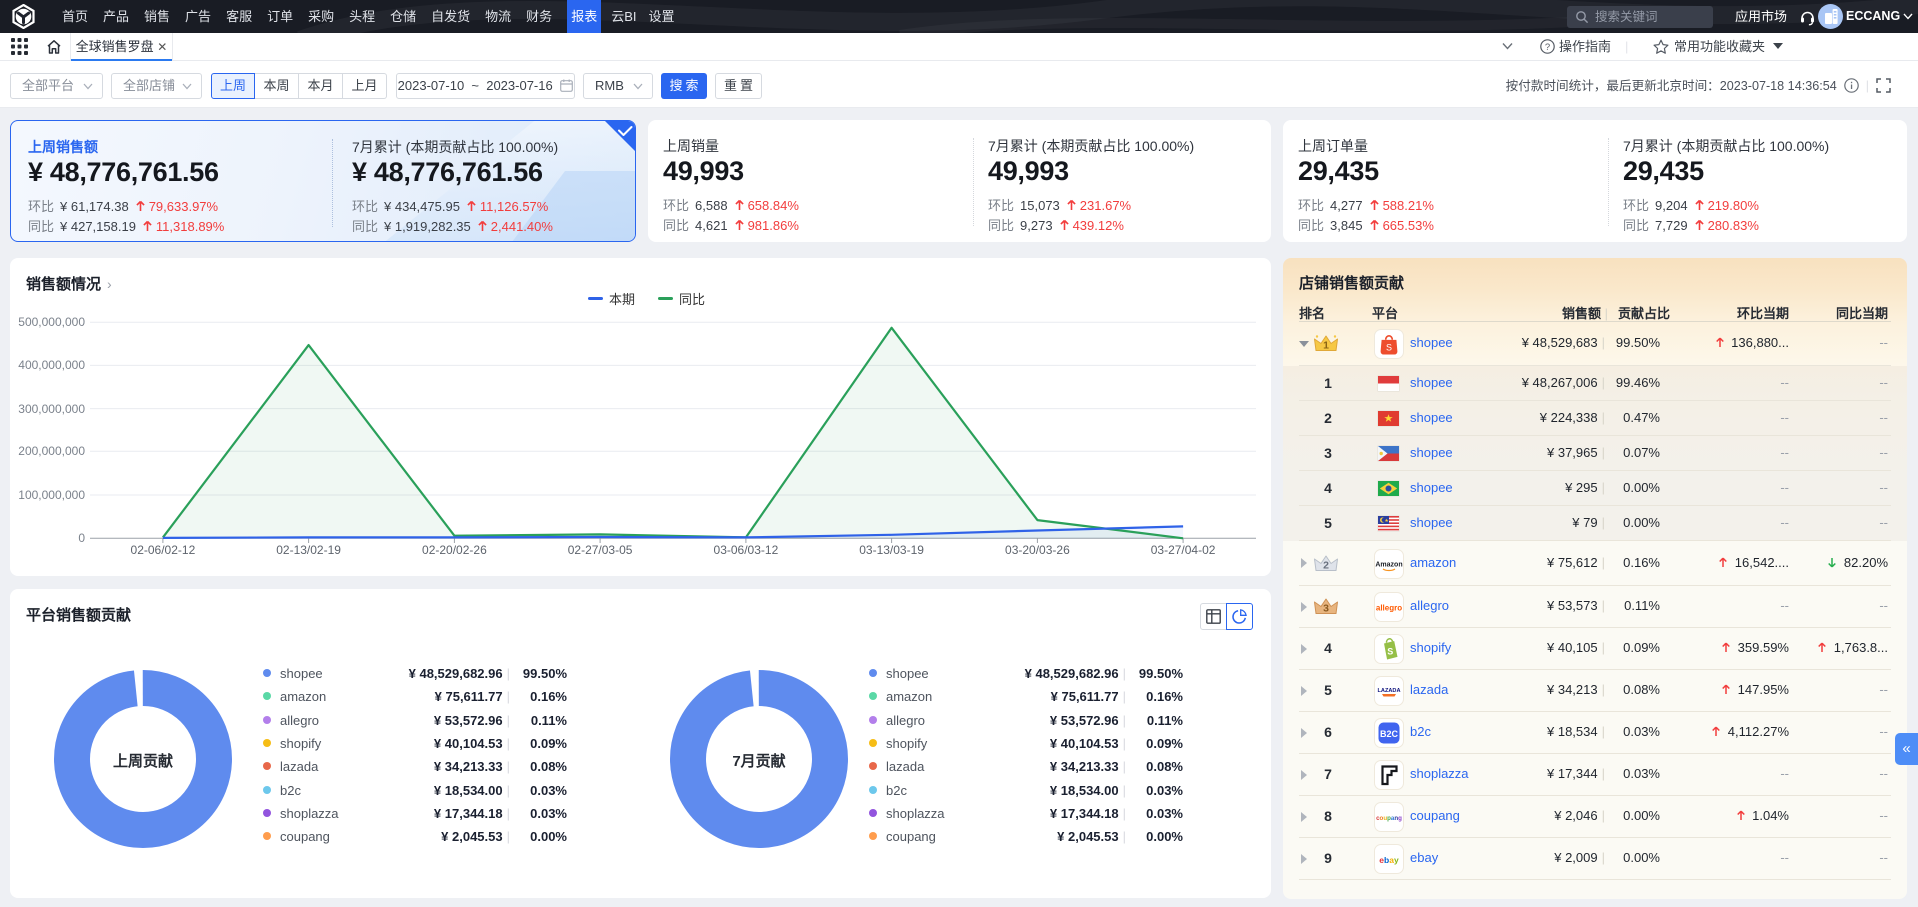 The height and width of the screenshot is (907, 1918). What do you see at coordinates (746, 550) in the screenshot?
I see `svg-text: 03-06/03-12` at bounding box center [746, 550].